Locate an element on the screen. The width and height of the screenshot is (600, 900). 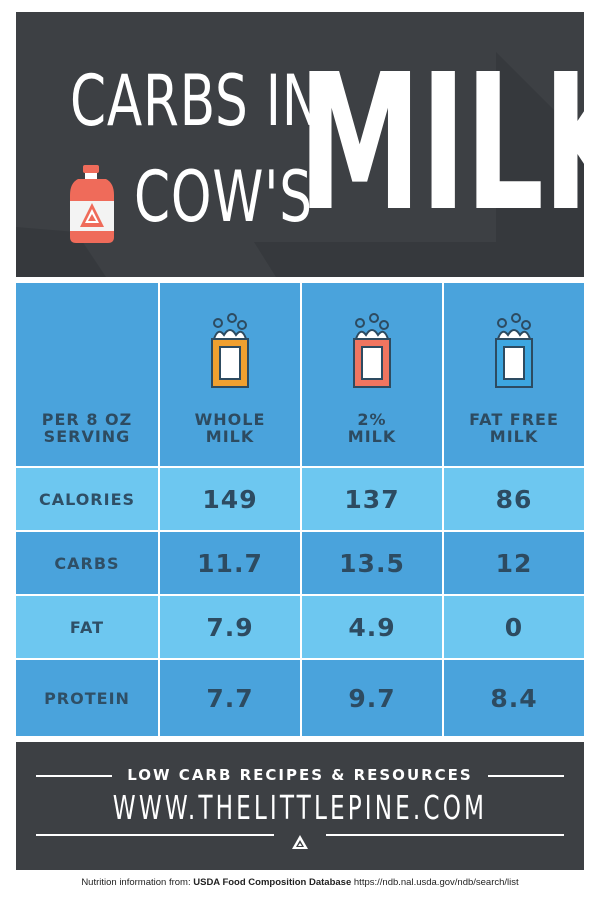
column-label-fat-free: FAT FREE MILK is located at coordinates (514, 428).